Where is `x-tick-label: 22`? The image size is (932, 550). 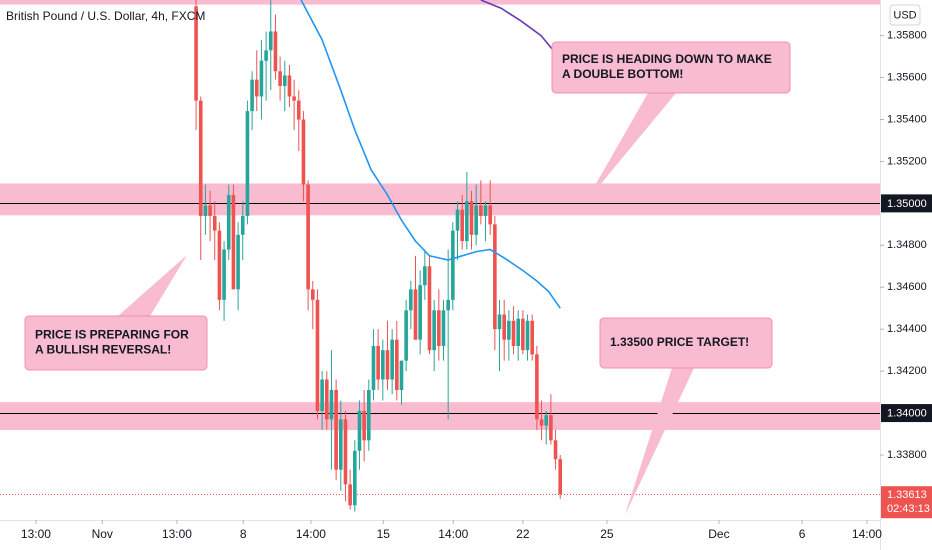 x-tick-label: 22 is located at coordinates (523, 534).